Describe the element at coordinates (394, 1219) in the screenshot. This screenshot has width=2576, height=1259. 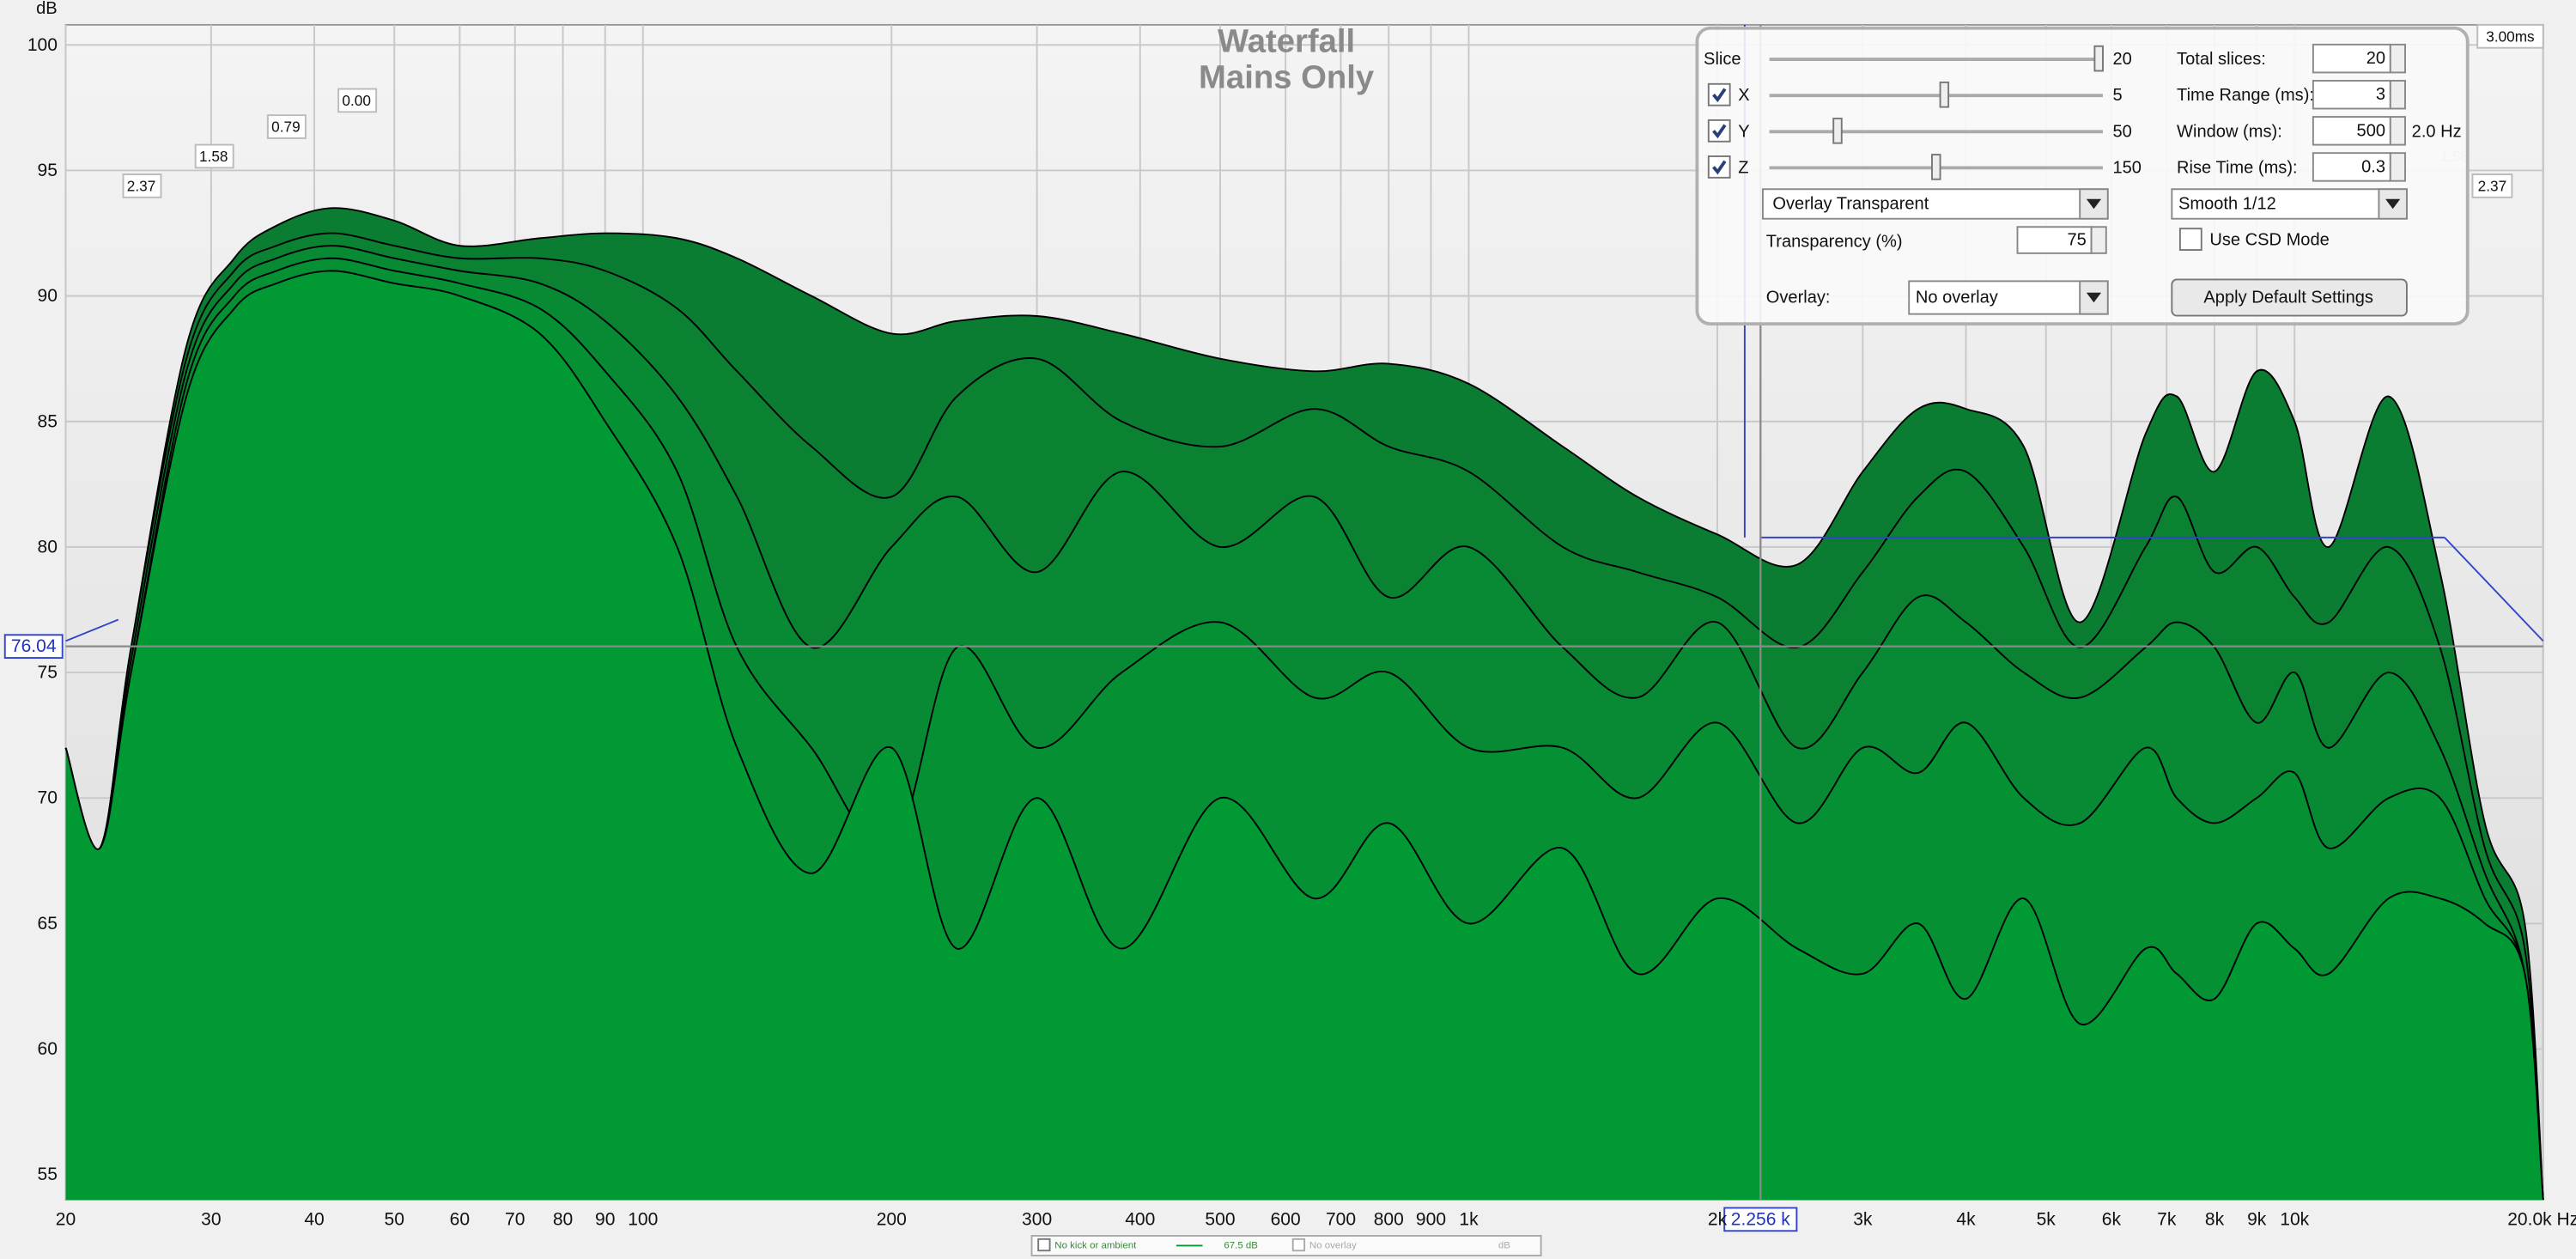
I see `x-tick-label: 50` at that location.